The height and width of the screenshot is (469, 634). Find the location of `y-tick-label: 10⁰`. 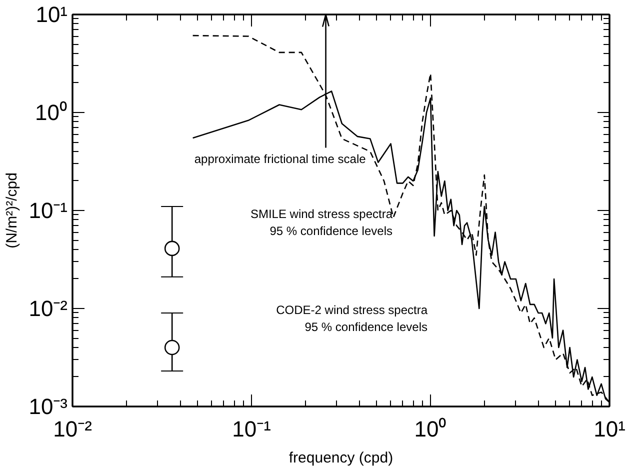

y-tick-label: 10⁰ is located at coordinates (51, 112).